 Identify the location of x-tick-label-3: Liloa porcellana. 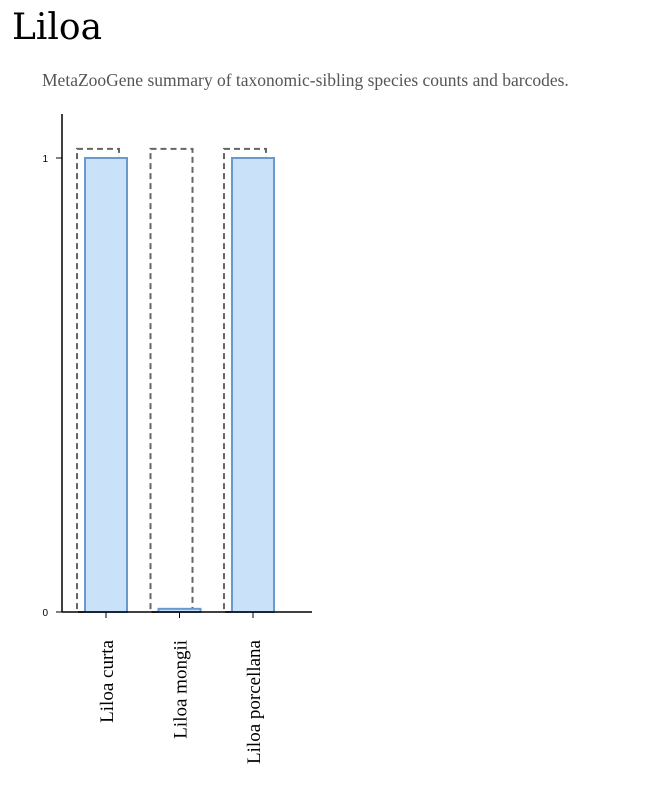
(254, 701).